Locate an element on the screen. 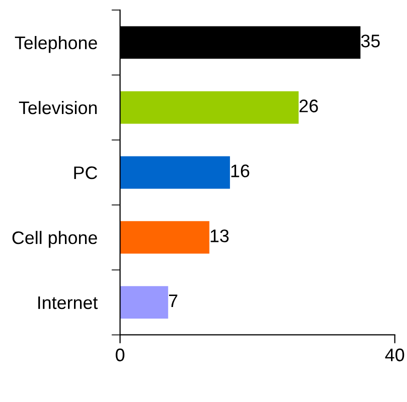 The image size is (407, 402). y-tick-label: Cell phone is located at coordinates (55, 239).